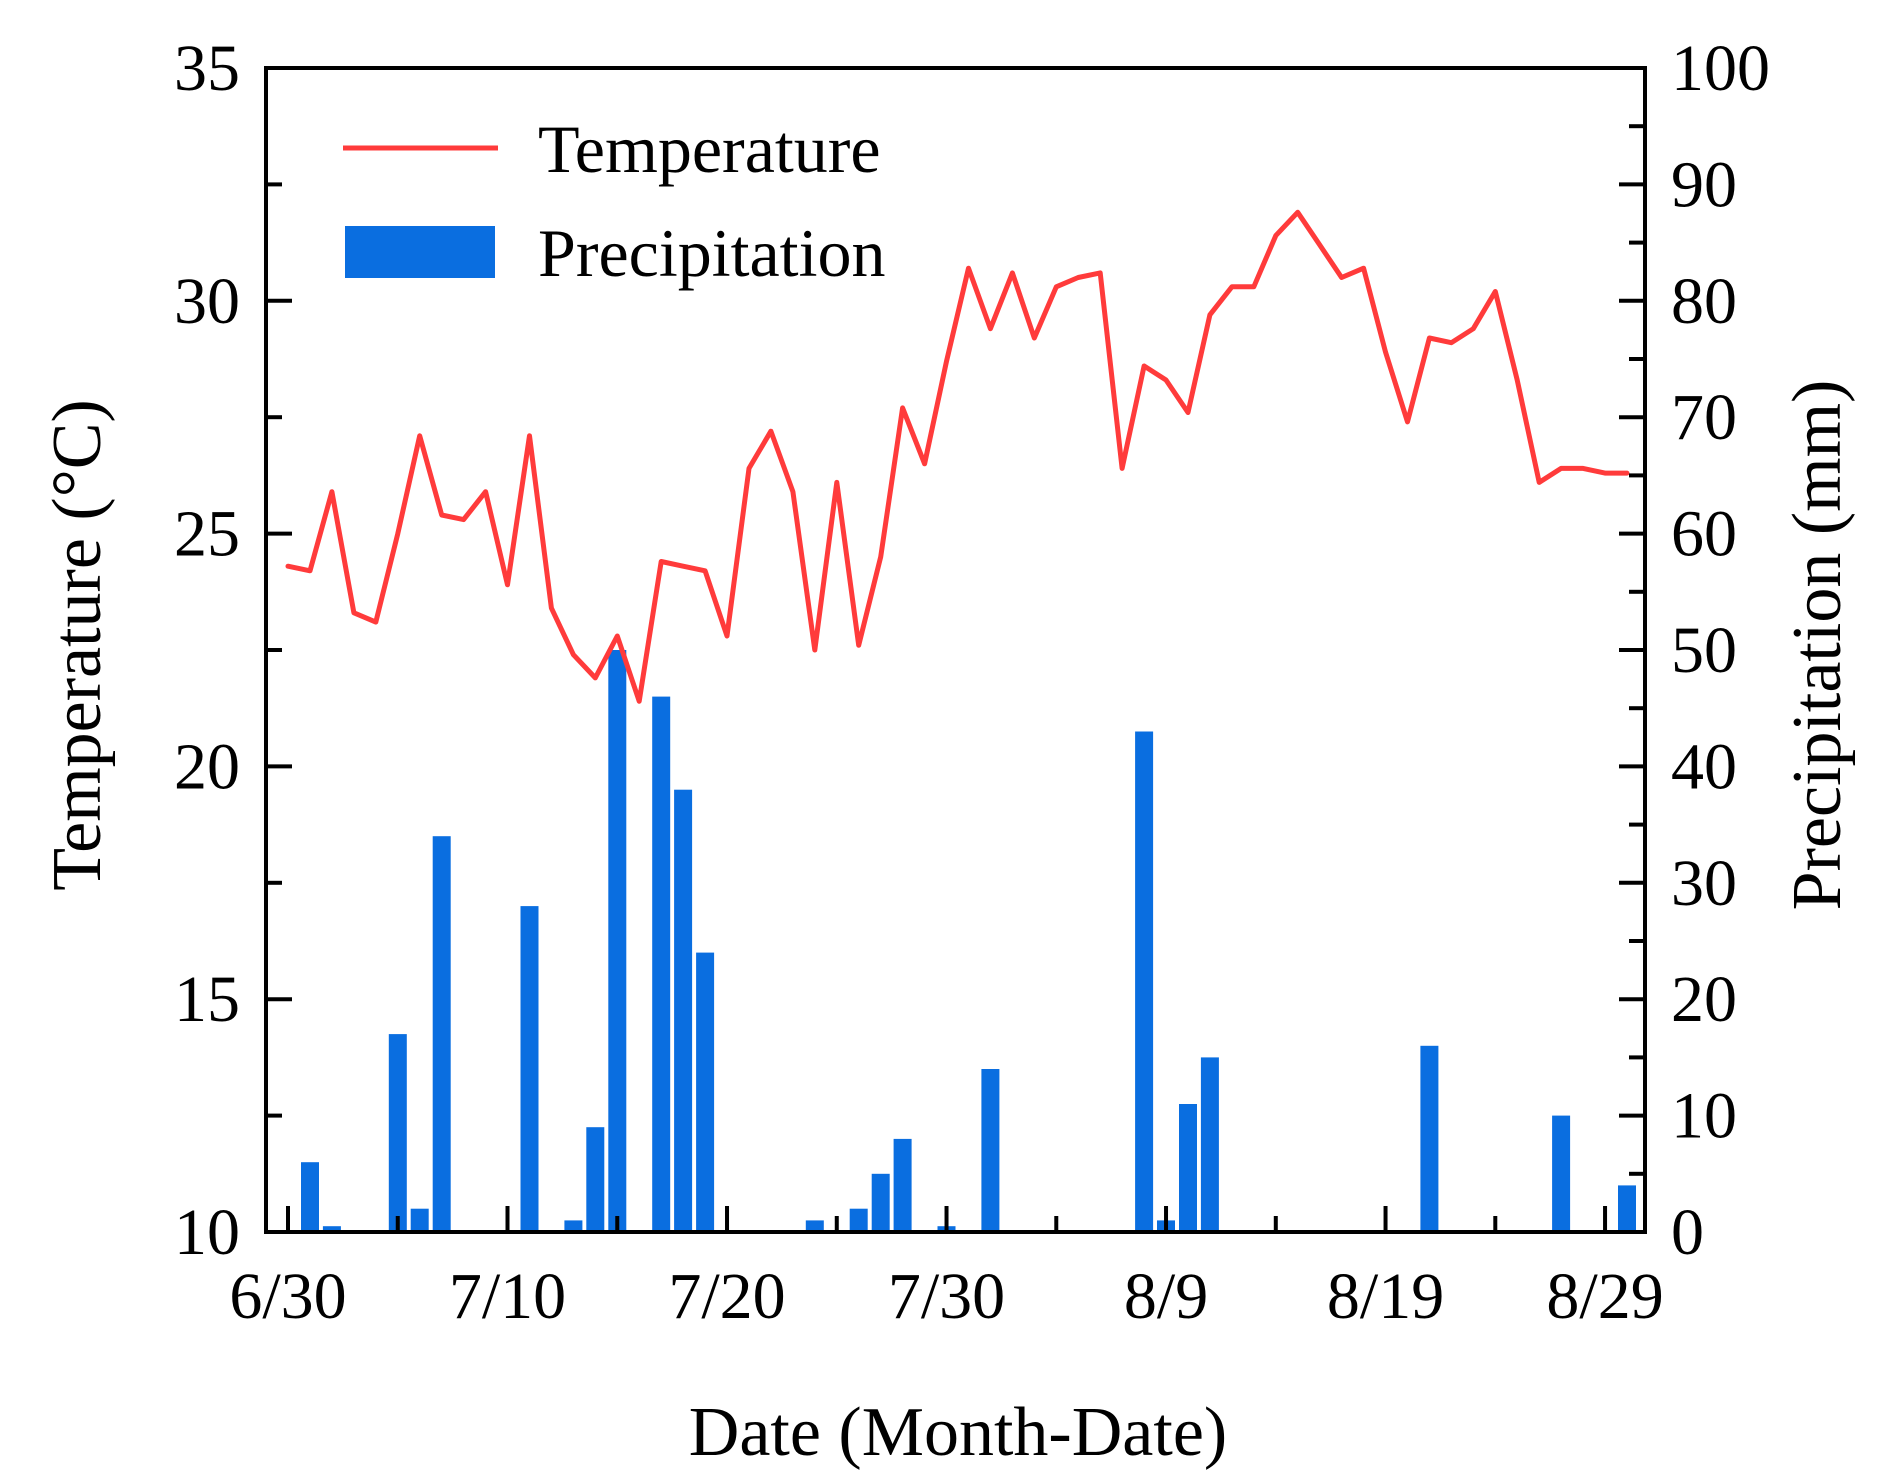  I want to click on right-y-tick-label: 80, so click(1704, 301).